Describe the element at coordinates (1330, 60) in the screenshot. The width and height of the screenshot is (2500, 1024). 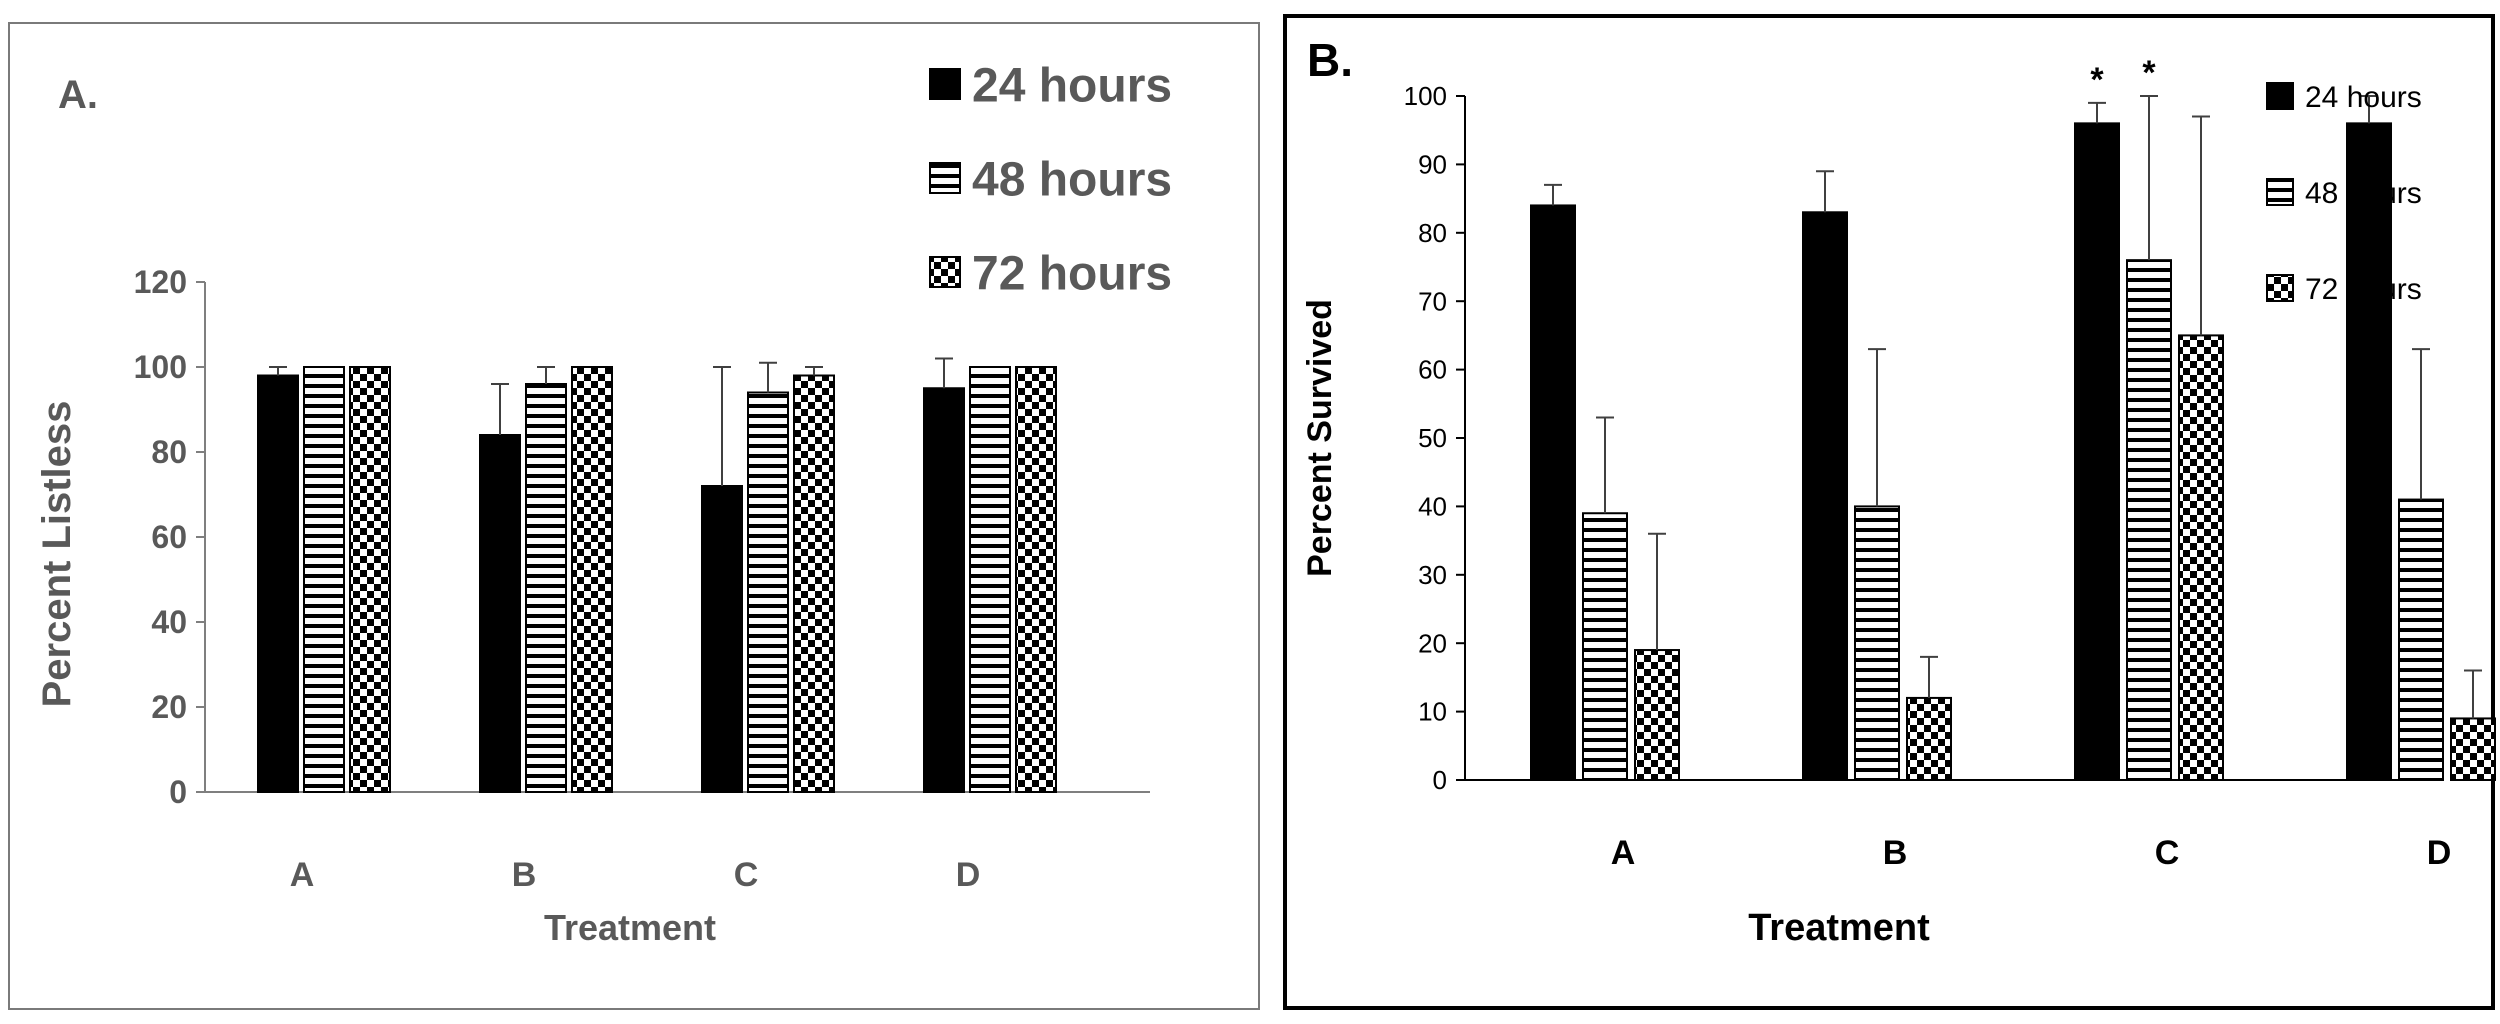
I see `panel-label: B.` at that location.